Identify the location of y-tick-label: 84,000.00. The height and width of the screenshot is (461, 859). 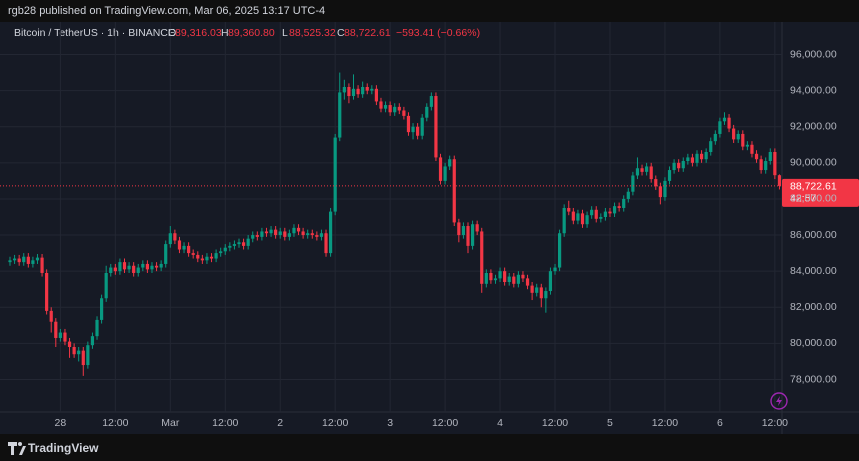
(813, 271).